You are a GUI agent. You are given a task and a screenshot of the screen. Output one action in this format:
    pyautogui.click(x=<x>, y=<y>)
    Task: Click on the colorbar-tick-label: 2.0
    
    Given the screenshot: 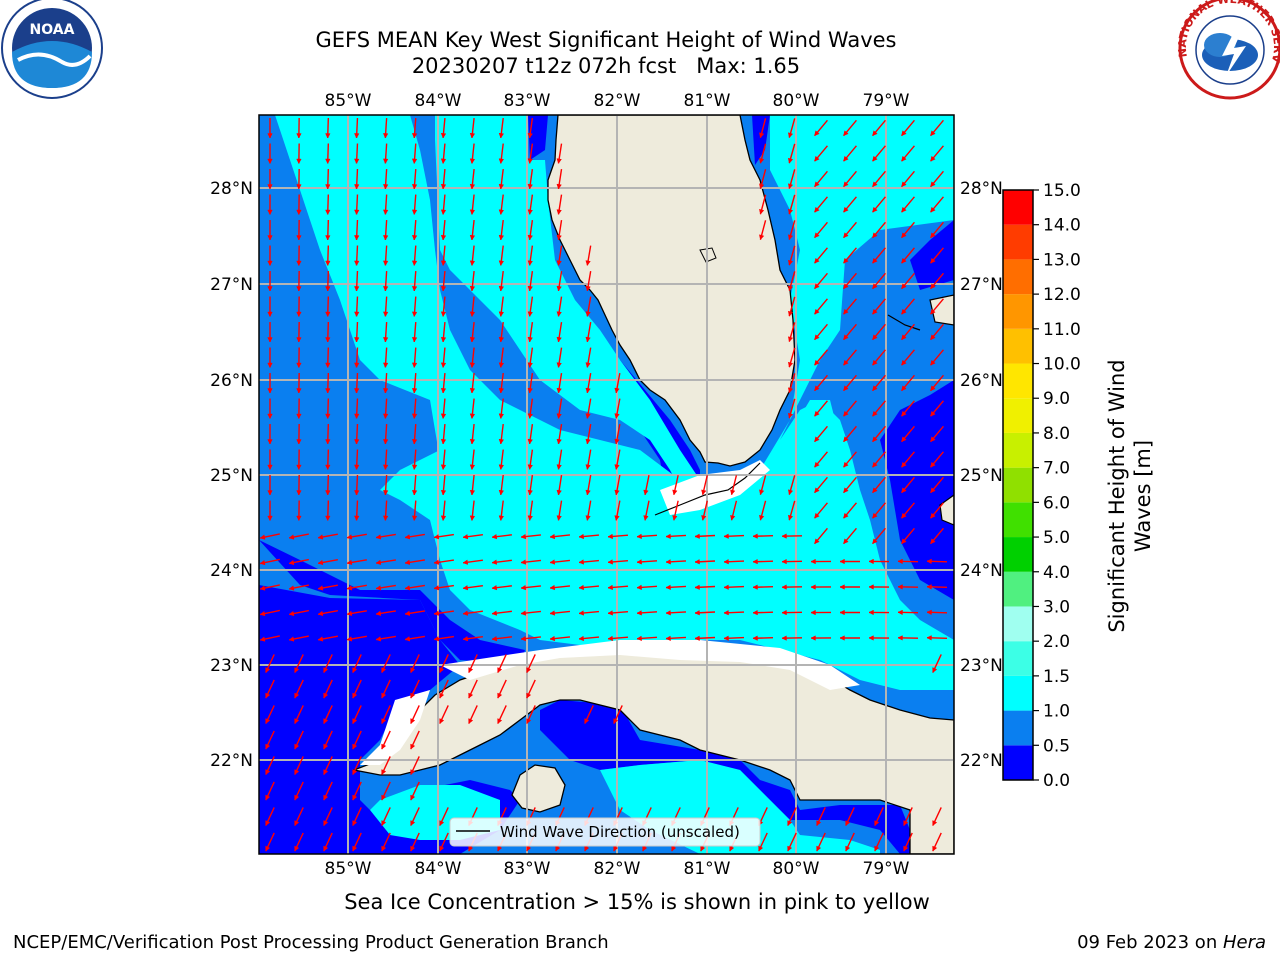 What is the action you would take?
    pyautogui.click(x=1056, y=642)
    